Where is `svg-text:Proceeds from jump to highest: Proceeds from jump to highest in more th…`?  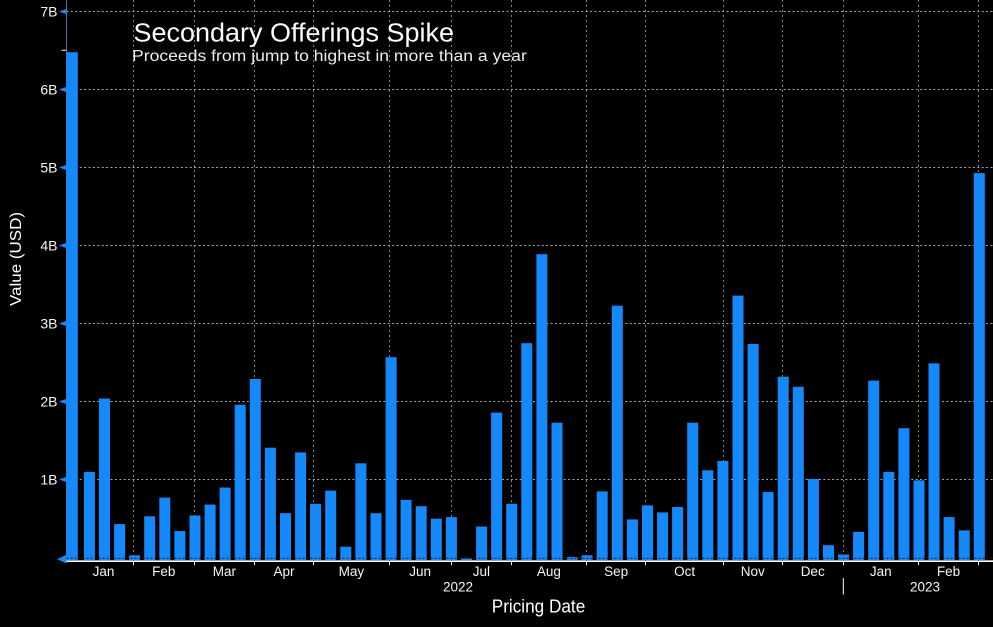 svg-text:Proceeds from jump to highest: Proceeds from jump to highest in more th… is located at coordinates (329, 56).